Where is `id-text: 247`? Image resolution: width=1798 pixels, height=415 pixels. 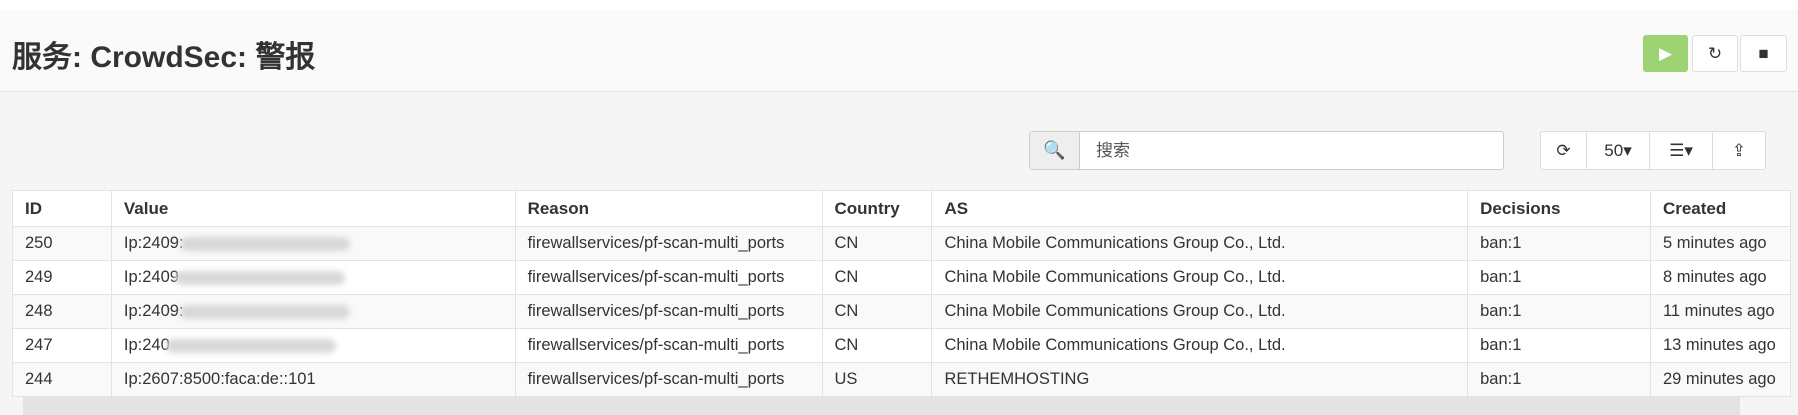 id-text: 247 is located at coordinates (39, 345).